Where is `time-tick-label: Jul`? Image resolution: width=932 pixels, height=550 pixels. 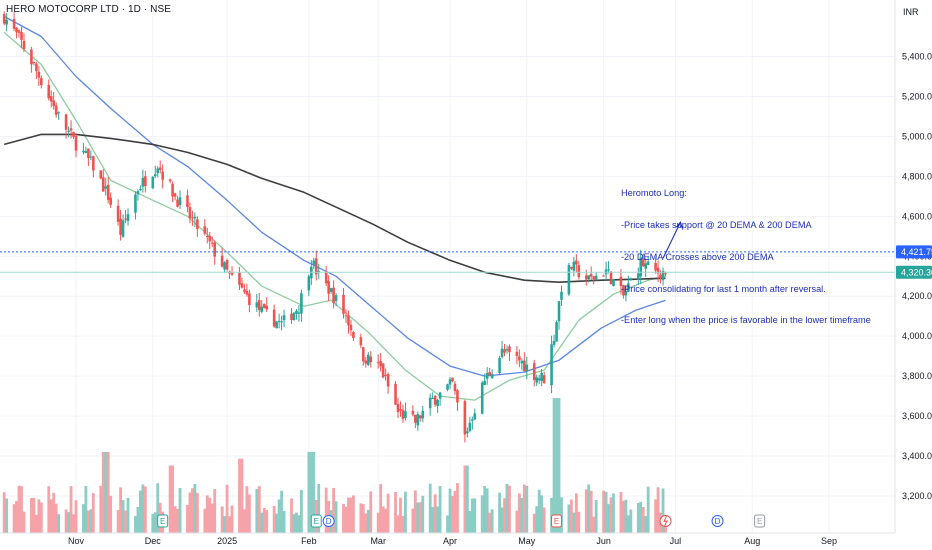
time-tick-label: Jul is located at coordinates (676, 541).